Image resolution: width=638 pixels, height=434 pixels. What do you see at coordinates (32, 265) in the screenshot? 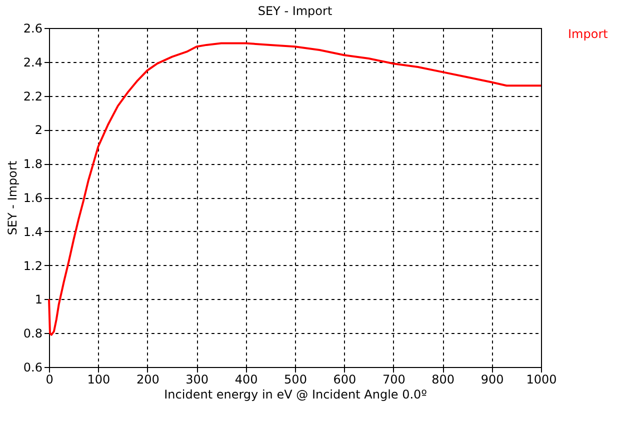
I see `y-tick-label: 1.2` at bounding box center [32, 265].